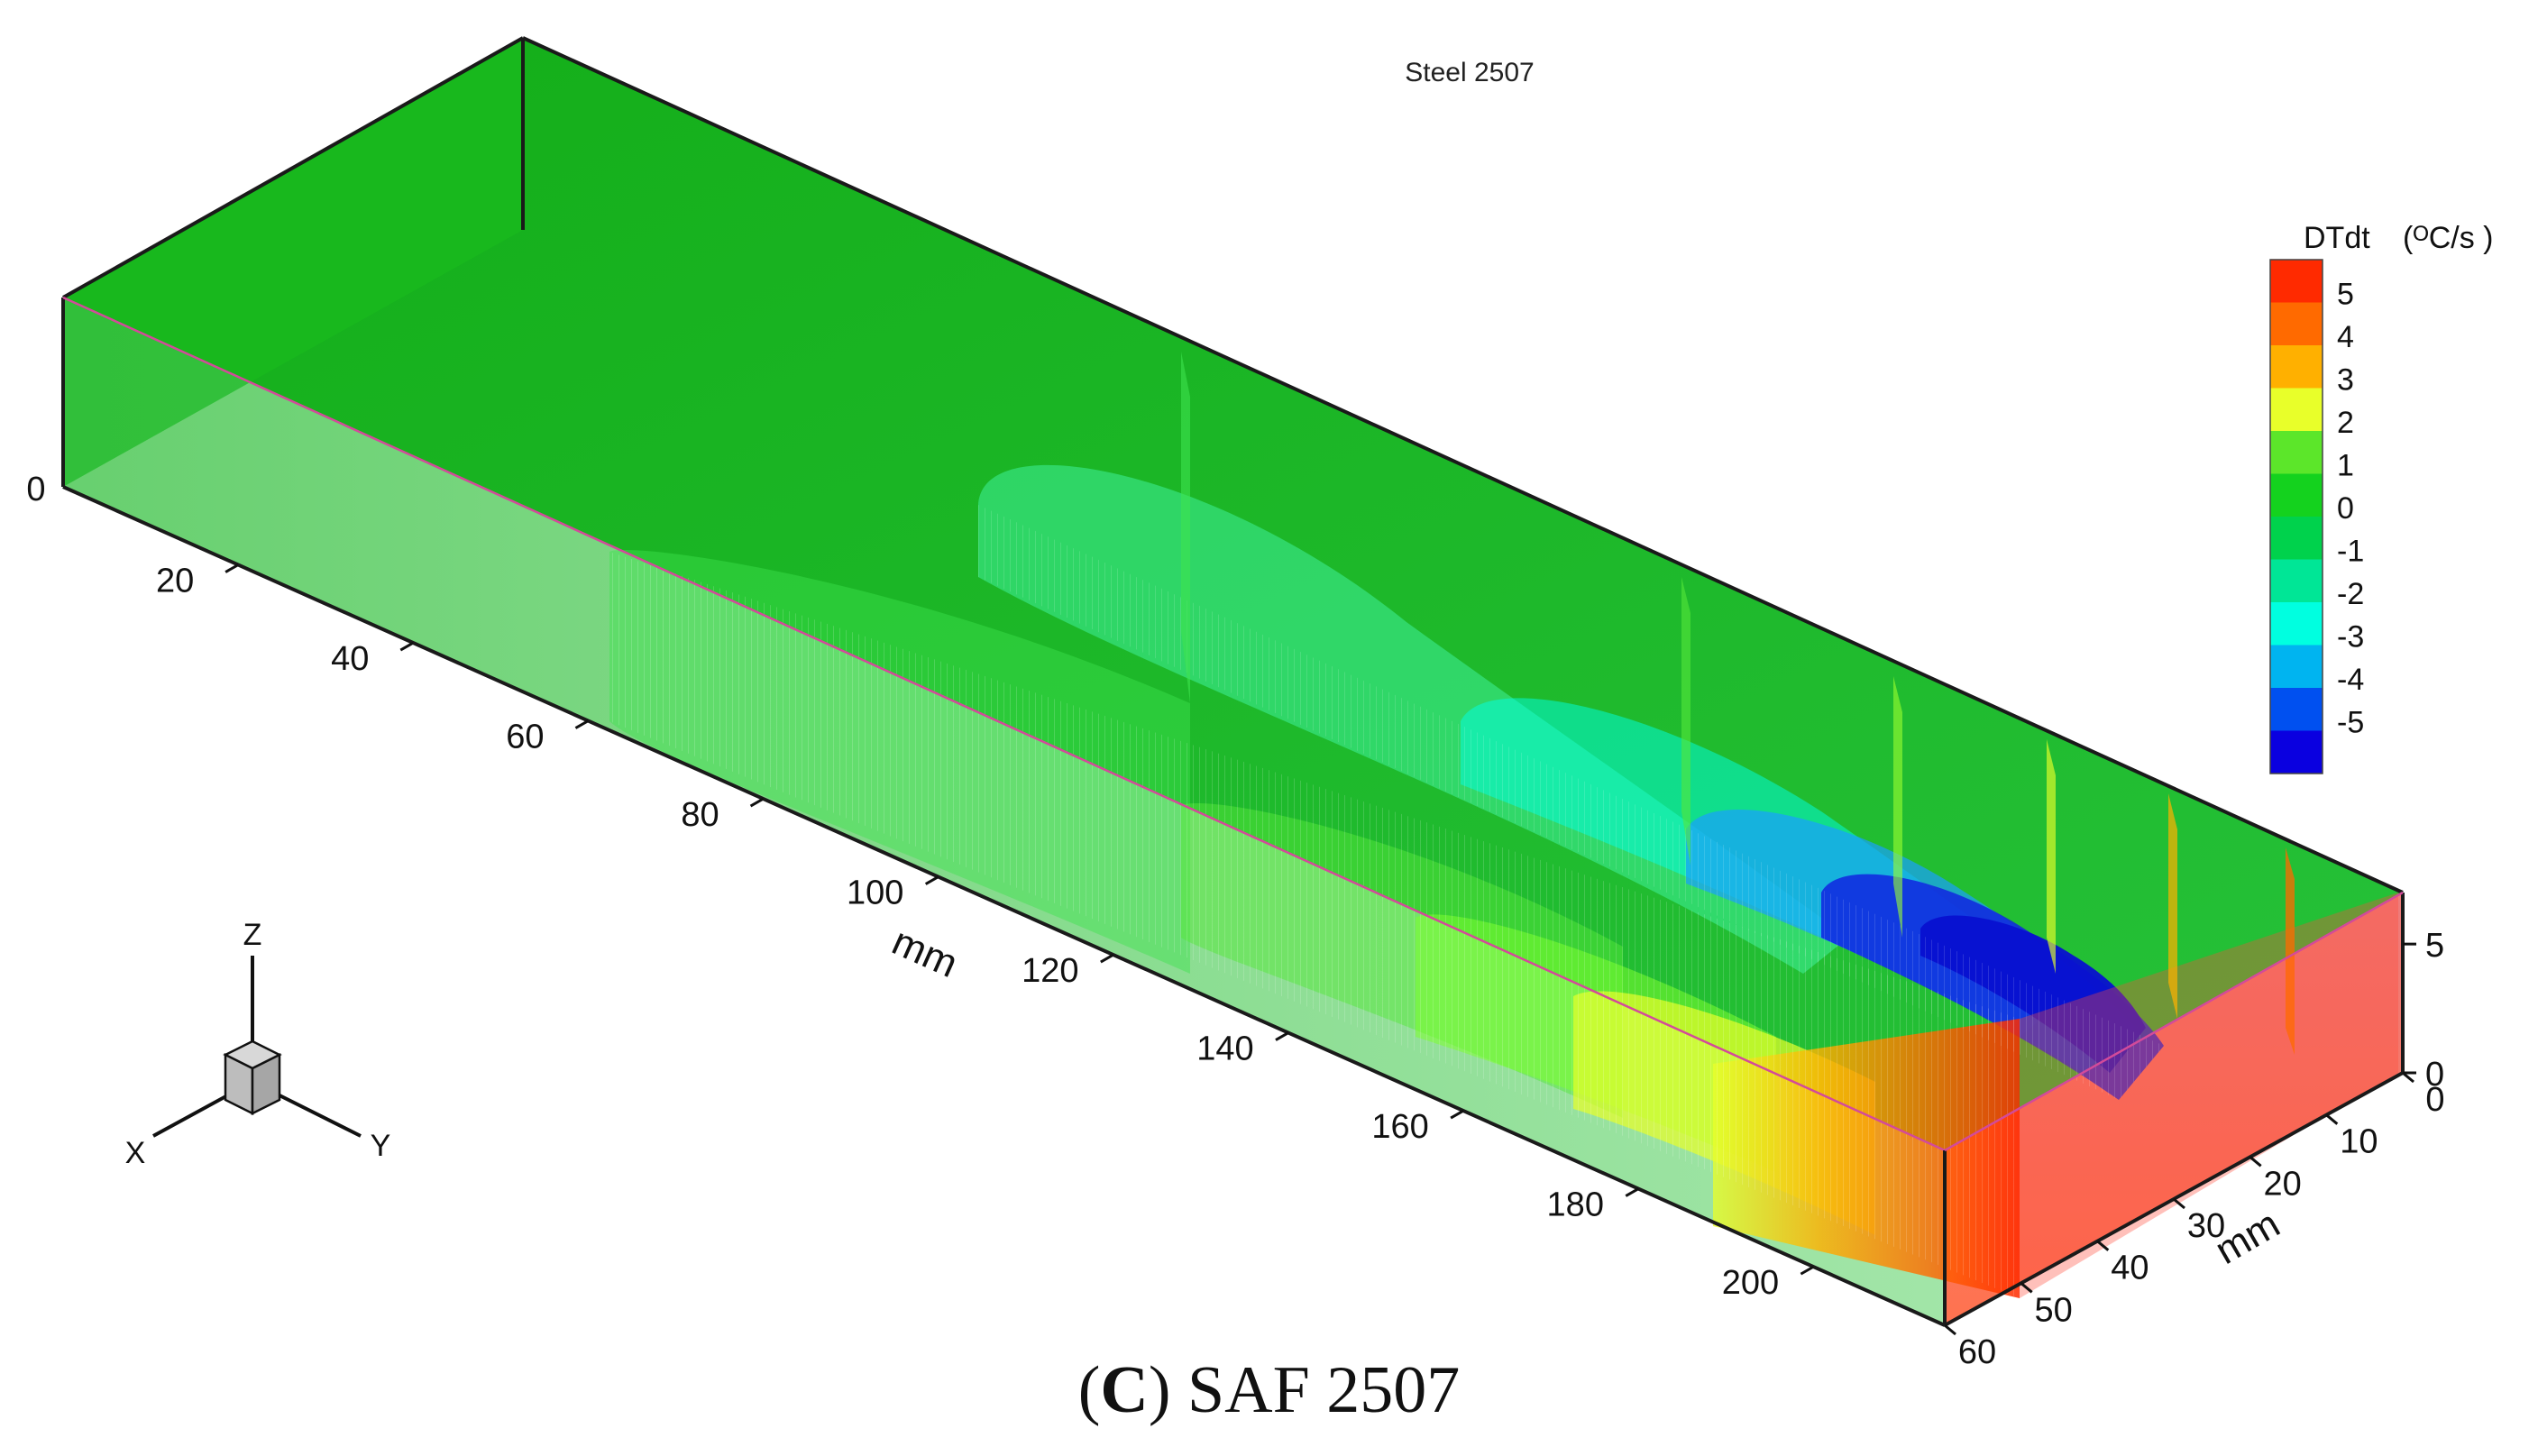 This screenshot has width=2538, height=1456. What do you see at coordinates (2435, 946) in the screenshot?
I see `z-tick-label: 5` at bounding box center [2435, 946].